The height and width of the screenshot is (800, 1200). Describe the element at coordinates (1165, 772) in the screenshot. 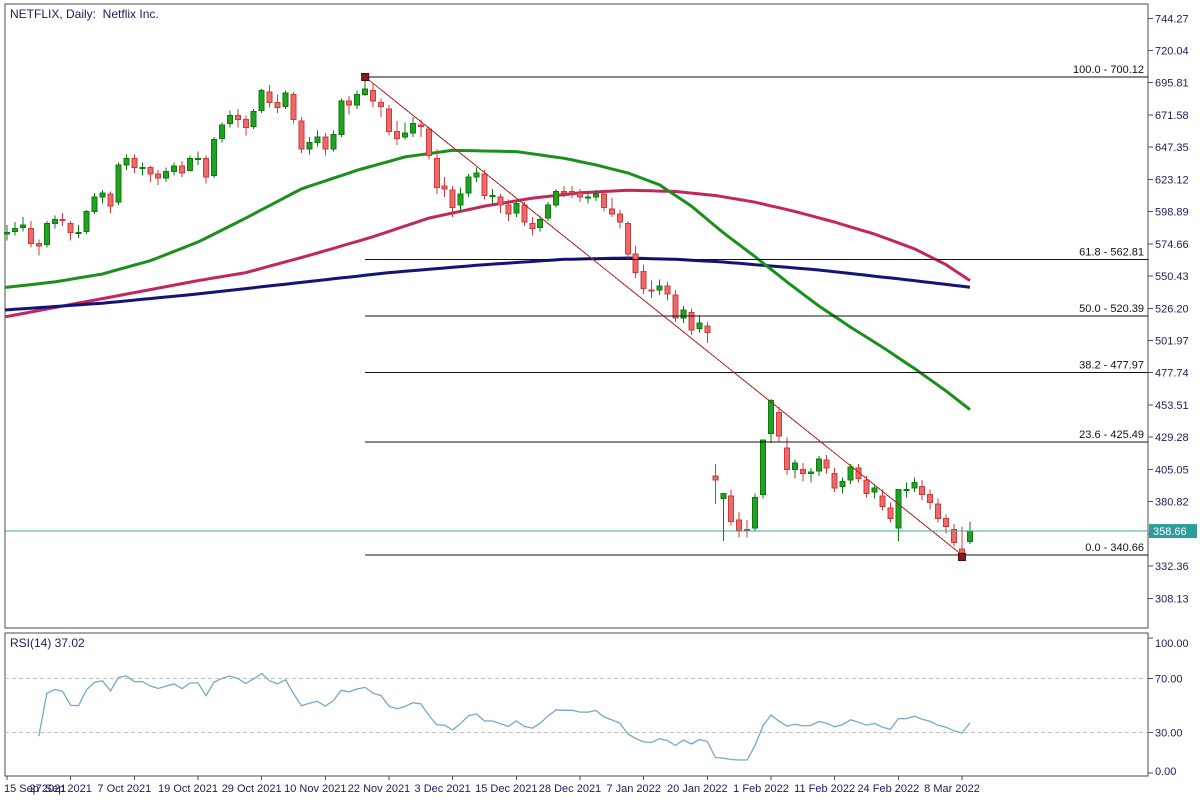

I see `rsi-axis-label: 0.00` at that location.